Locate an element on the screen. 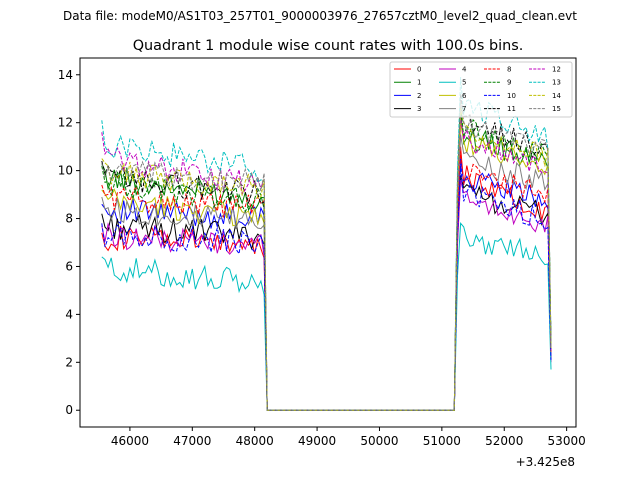  legend-label-10: 10 is located at coordinates (511, 96).